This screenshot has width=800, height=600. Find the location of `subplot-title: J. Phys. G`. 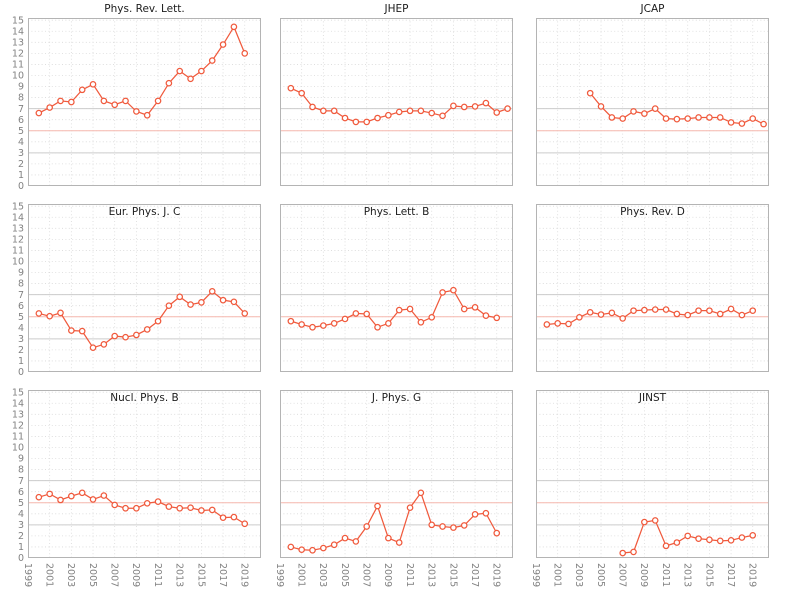

subplot-title: J. Phys. G is located at coordinates (396, 397).